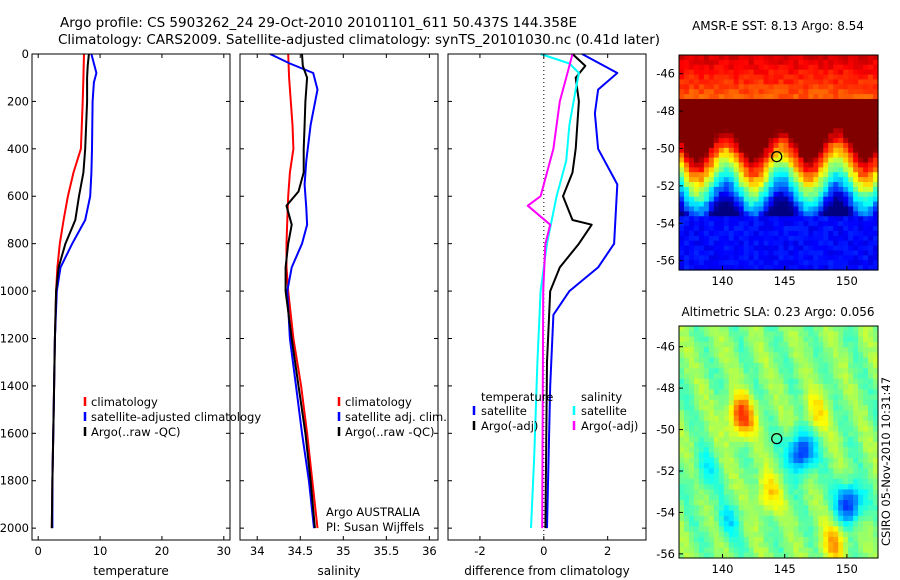 The height and width of the screenshot is (580, 900). I want to click on series-line-salinity-argo-adj, so click(550, 291).